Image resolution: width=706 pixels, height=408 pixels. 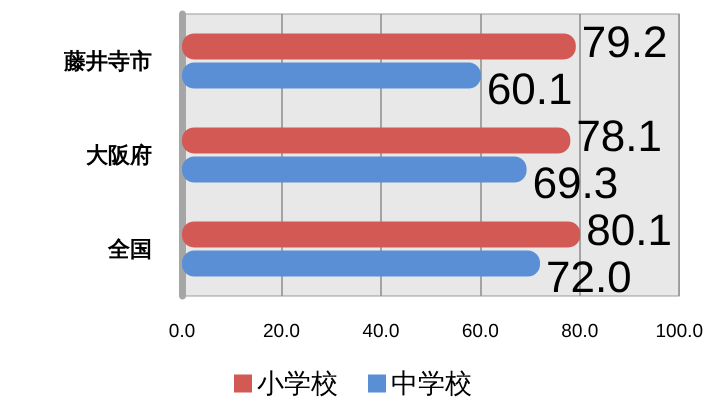 I want to click on data-label: 69.3, so click(x=575, y=183).